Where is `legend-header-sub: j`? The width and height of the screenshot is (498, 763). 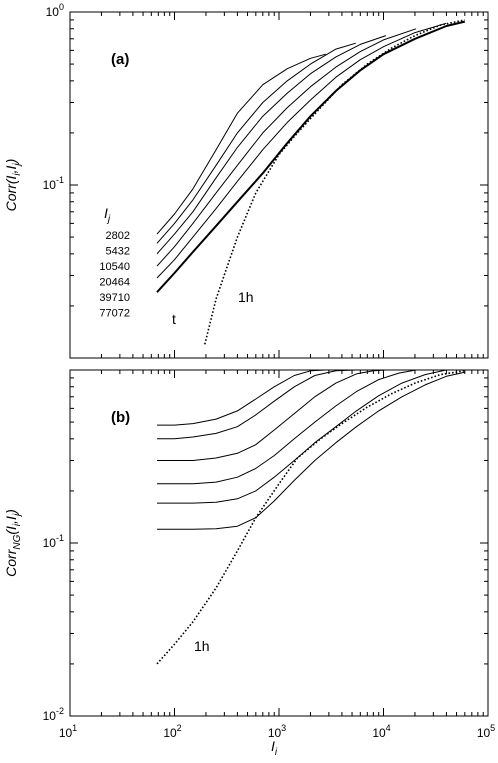
legend-header-sub: j is located at coordinates (108, 219).